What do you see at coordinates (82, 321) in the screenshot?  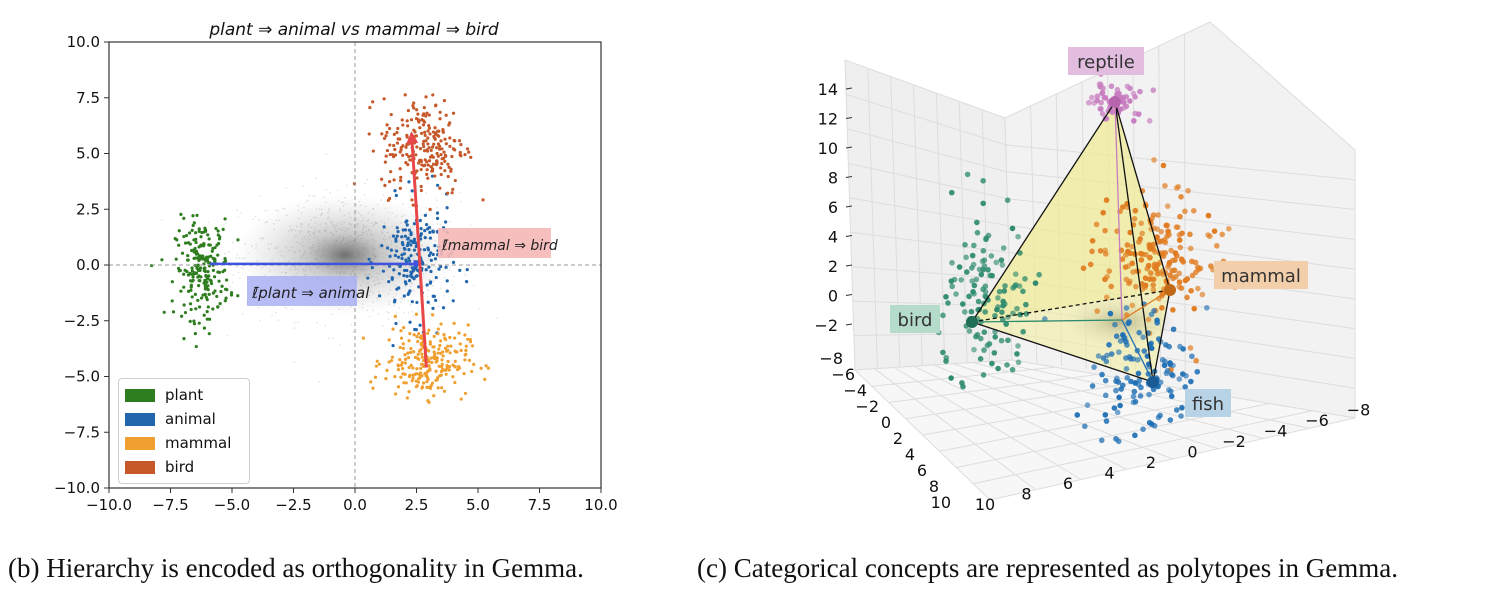 I see `y-tick-label: −2.5` at bounding box center [82, 321].